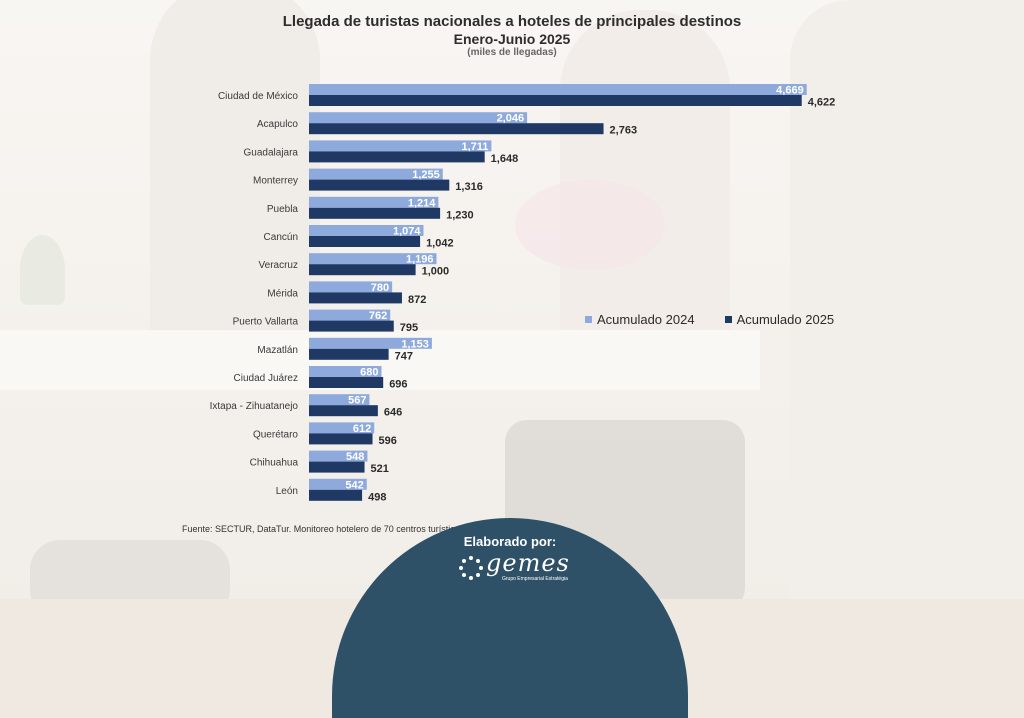  Describe the element at coordinates (278, 265) in the screenshot. I see `category-label: Veracruz` at that location.